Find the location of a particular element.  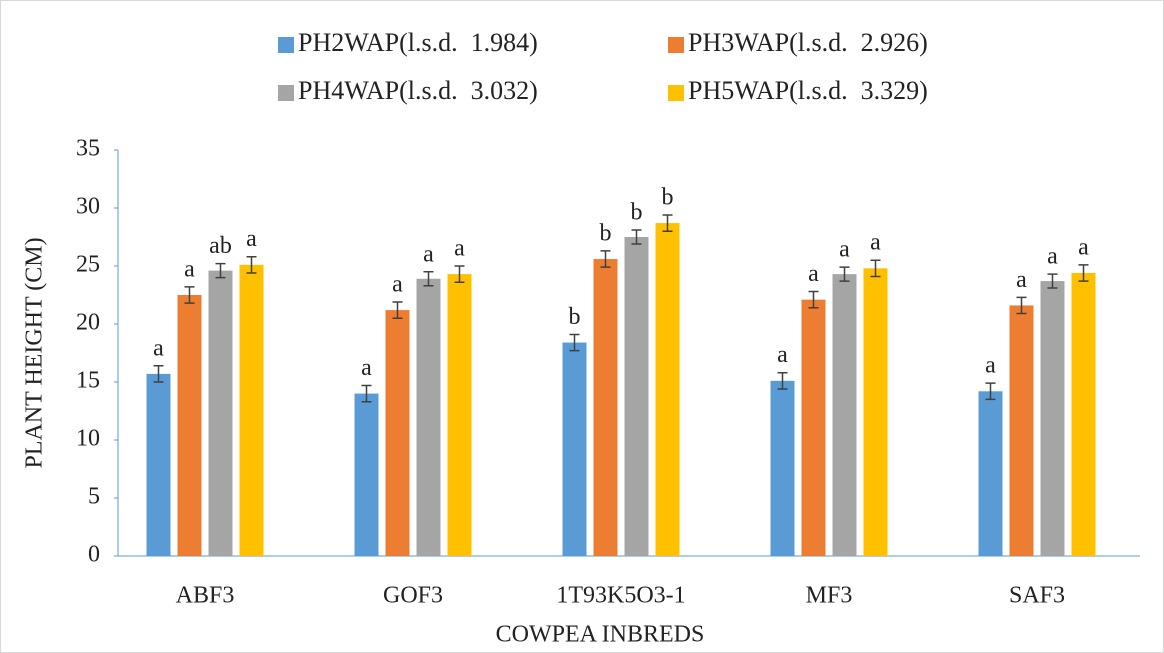

x-tick-label: SAF3 is located at coordinates (1037, 596).